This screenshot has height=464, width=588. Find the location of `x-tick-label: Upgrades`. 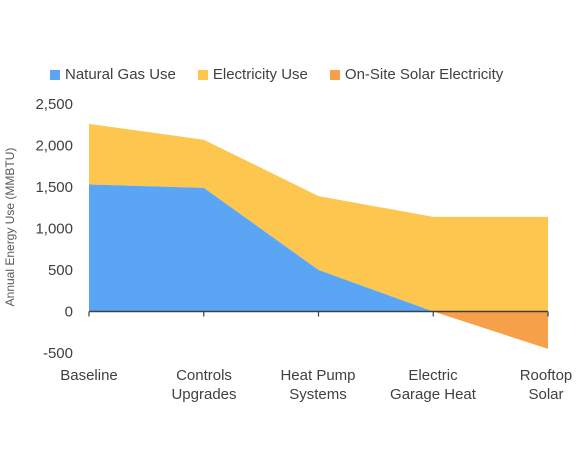

x-tick-label: Upgrades is located at coordinates (203, 394).